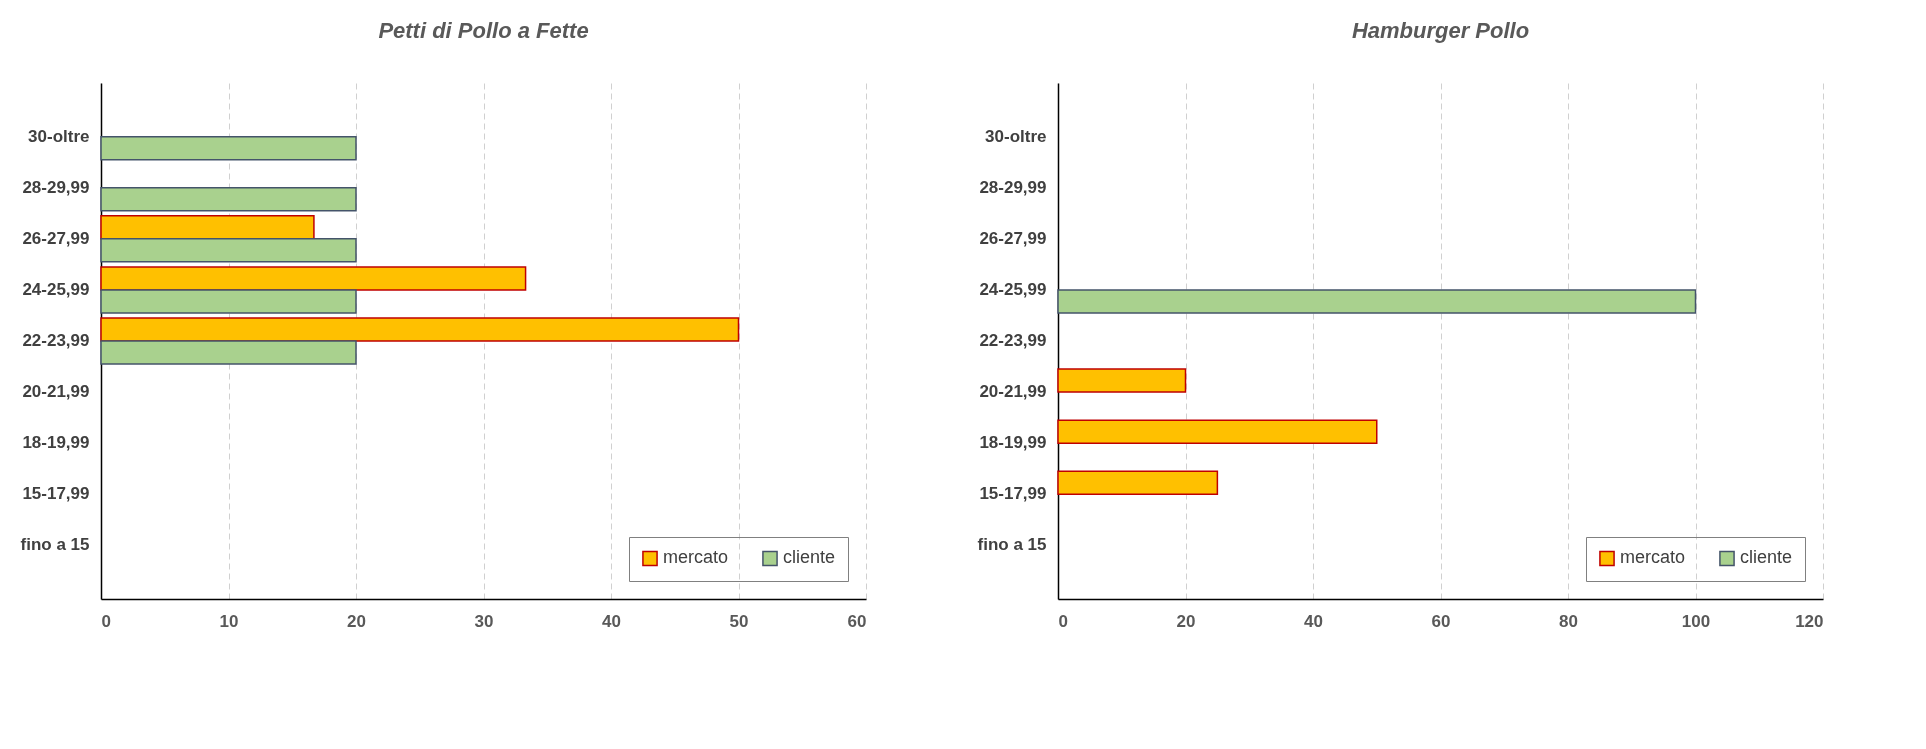 This screenshot has height=749, width=1926. What do you see at coordinates (739, 621) in the screenshot?
I see `x-tick-label: 50` at bounding box center [739, 621].